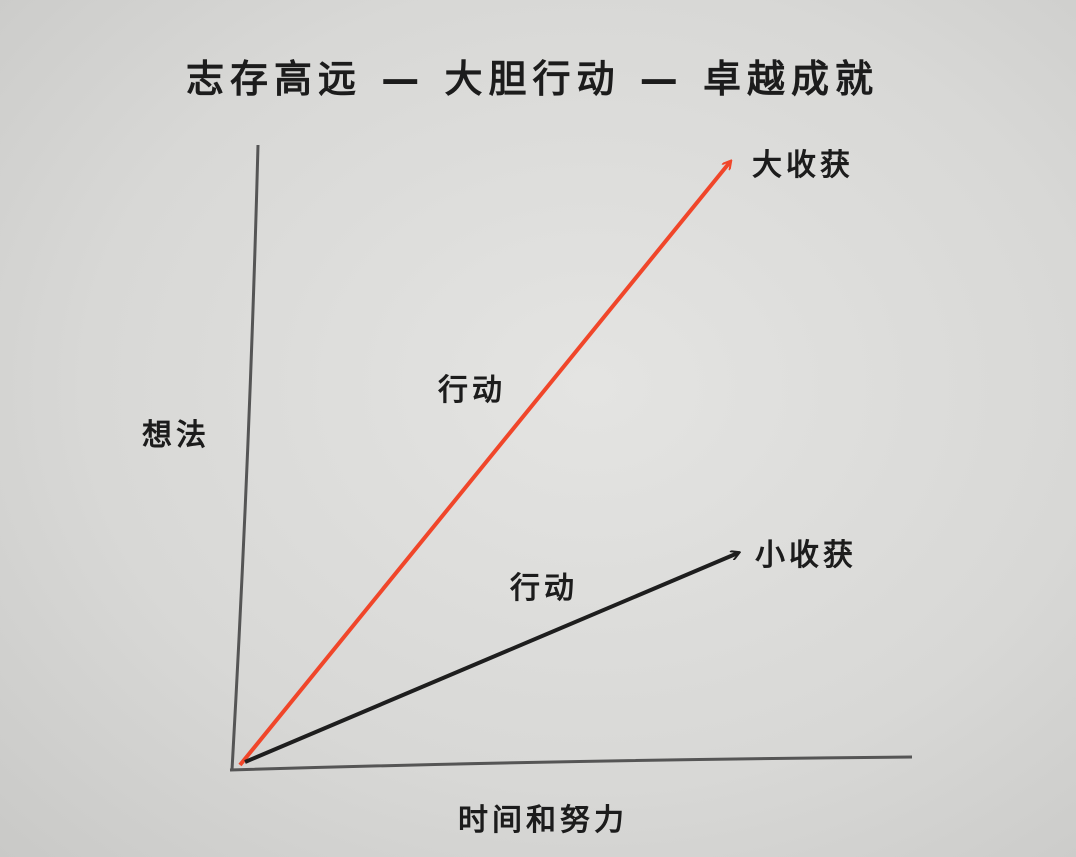  What do you see at coordinates (245, 457) in the screenshot?
I see `y-axis` at bounding box center [245, 457].